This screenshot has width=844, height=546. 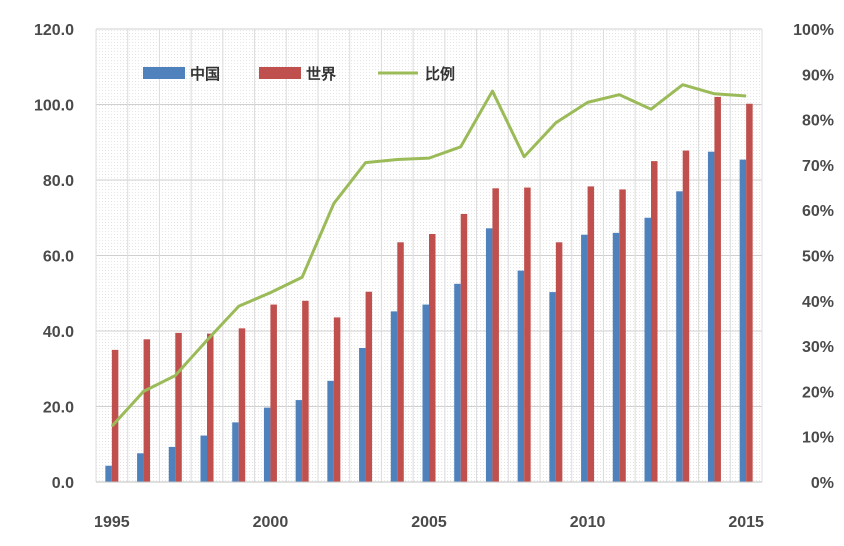 What do you see at coordinates (205, 74) in the screenshot?
I see `legend-label: 中国` at bounding box center [205, 74].